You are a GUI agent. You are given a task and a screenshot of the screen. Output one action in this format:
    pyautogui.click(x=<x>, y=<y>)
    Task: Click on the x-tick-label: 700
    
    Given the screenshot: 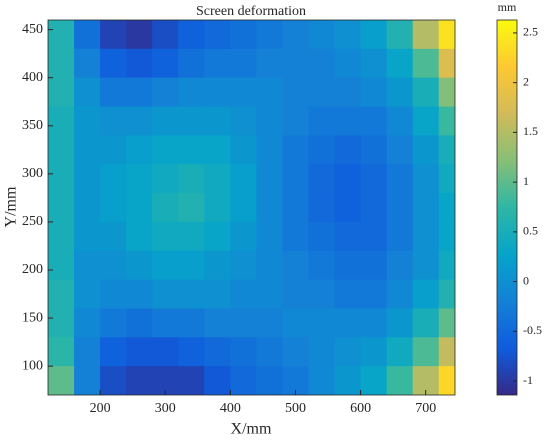 What is the action you would take?
    pyautogui.click(x=425, y=408)
    